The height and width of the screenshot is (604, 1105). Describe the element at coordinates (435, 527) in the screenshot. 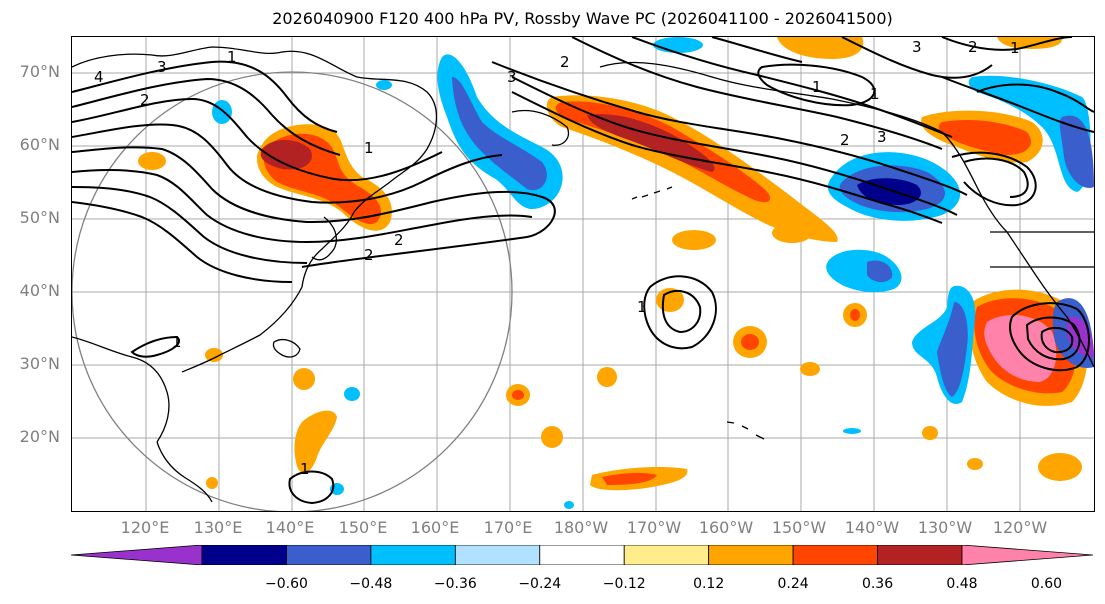

I see `lon-label-160e: 160°E` at that location.